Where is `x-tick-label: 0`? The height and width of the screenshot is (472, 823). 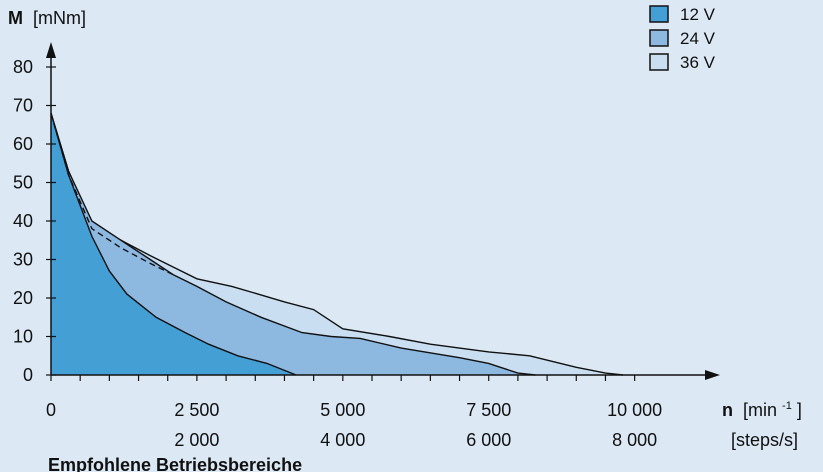
x-tick-label: 0 is located at coordinates (51, 410).